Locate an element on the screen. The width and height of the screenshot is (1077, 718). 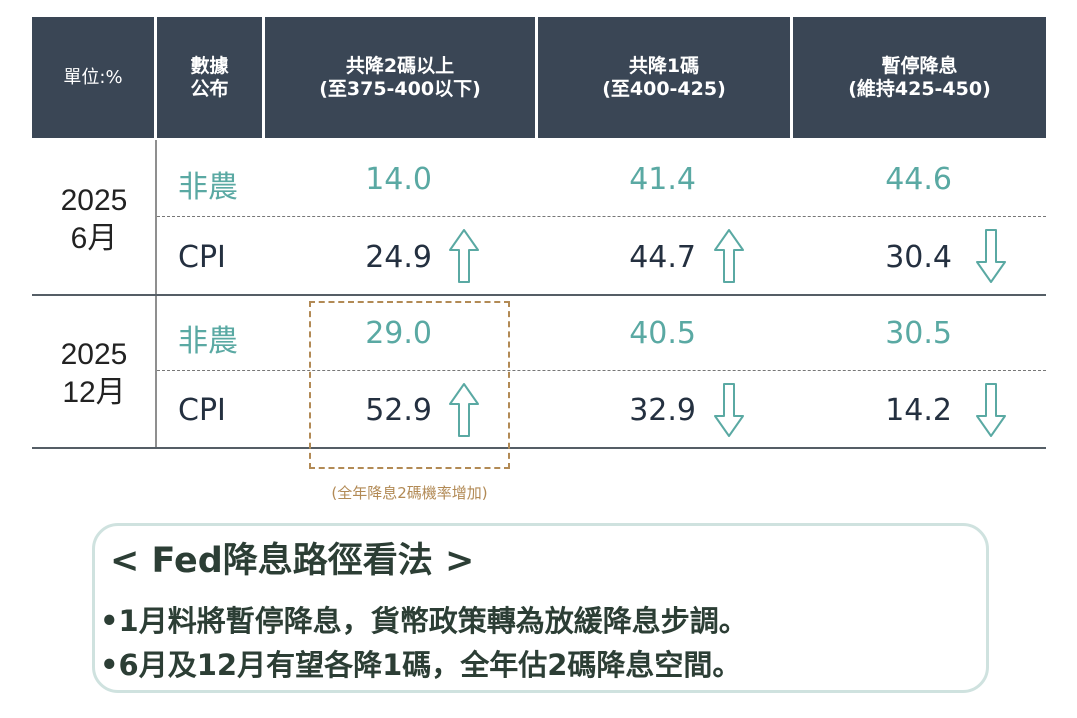
value-cell: 44.6 is located at coordinates (918, 179).